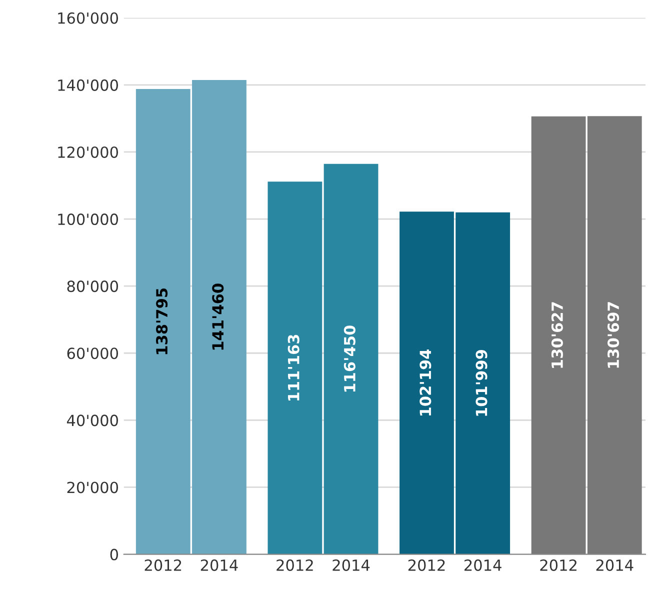 This screenshot has height=596, width=652. I want to click on data-label: 130'627, so click(557, 335).